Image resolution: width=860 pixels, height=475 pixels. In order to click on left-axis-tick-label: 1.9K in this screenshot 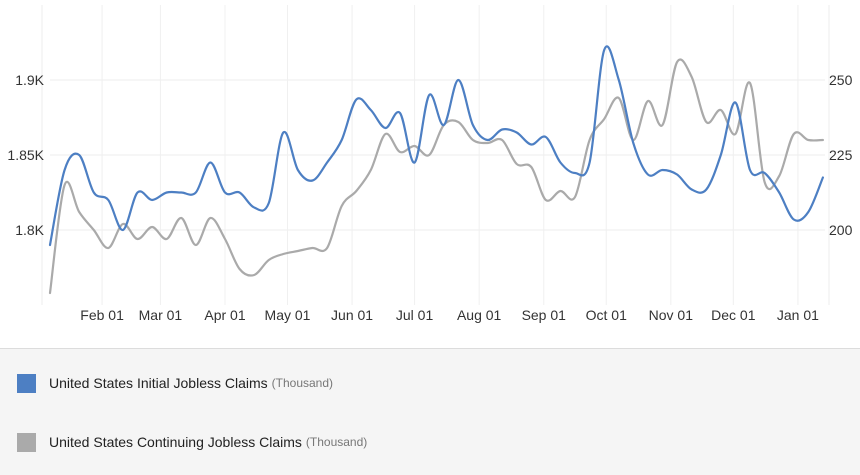, I will do `click(29, 80)`.